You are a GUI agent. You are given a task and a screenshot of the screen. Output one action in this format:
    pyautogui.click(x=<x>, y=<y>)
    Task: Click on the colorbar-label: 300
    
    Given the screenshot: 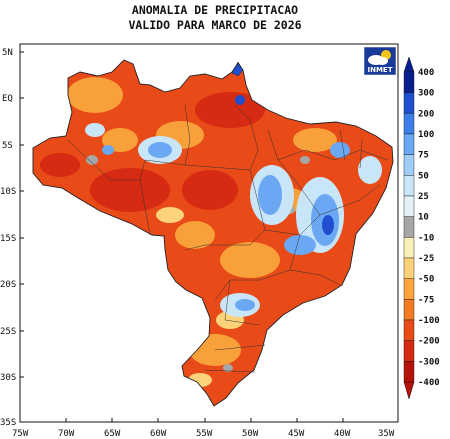 What is the action you would take?
    pyautogui.click(x=426, y=94)
    